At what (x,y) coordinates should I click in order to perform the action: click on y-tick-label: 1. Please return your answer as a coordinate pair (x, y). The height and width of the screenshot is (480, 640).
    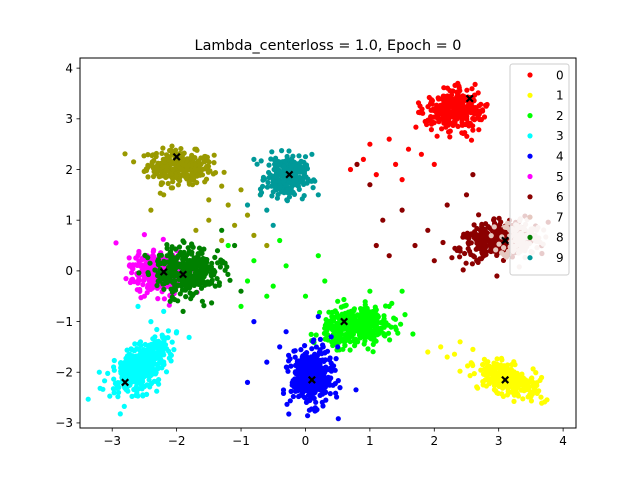
    Looking at the image, I should click on (69, 220).